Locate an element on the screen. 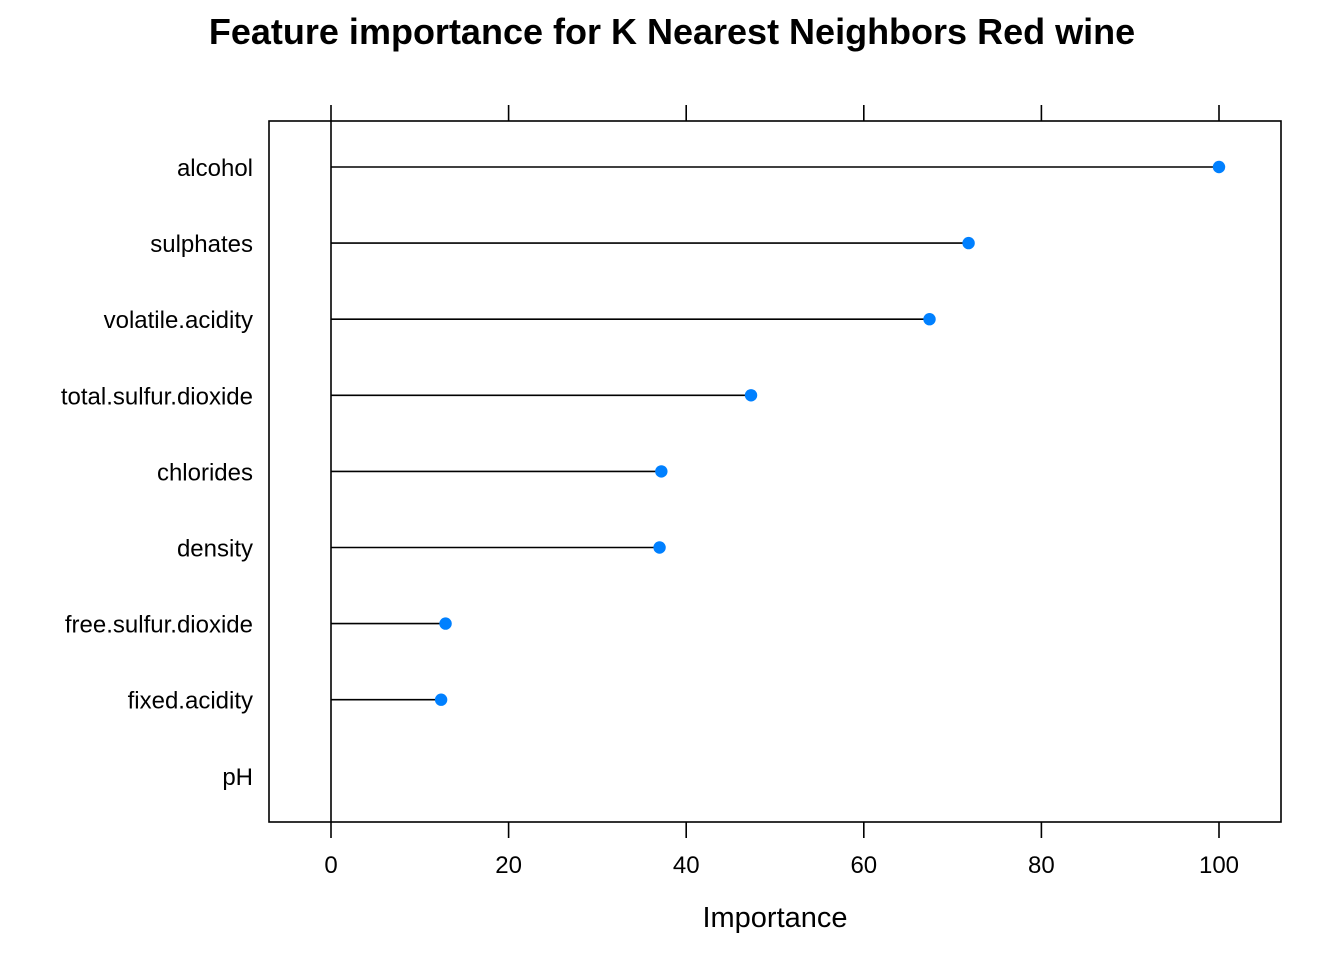 The image size is (1344, 960). category-label: total.sulfur.dioxide is located at coordinates (157, 396).